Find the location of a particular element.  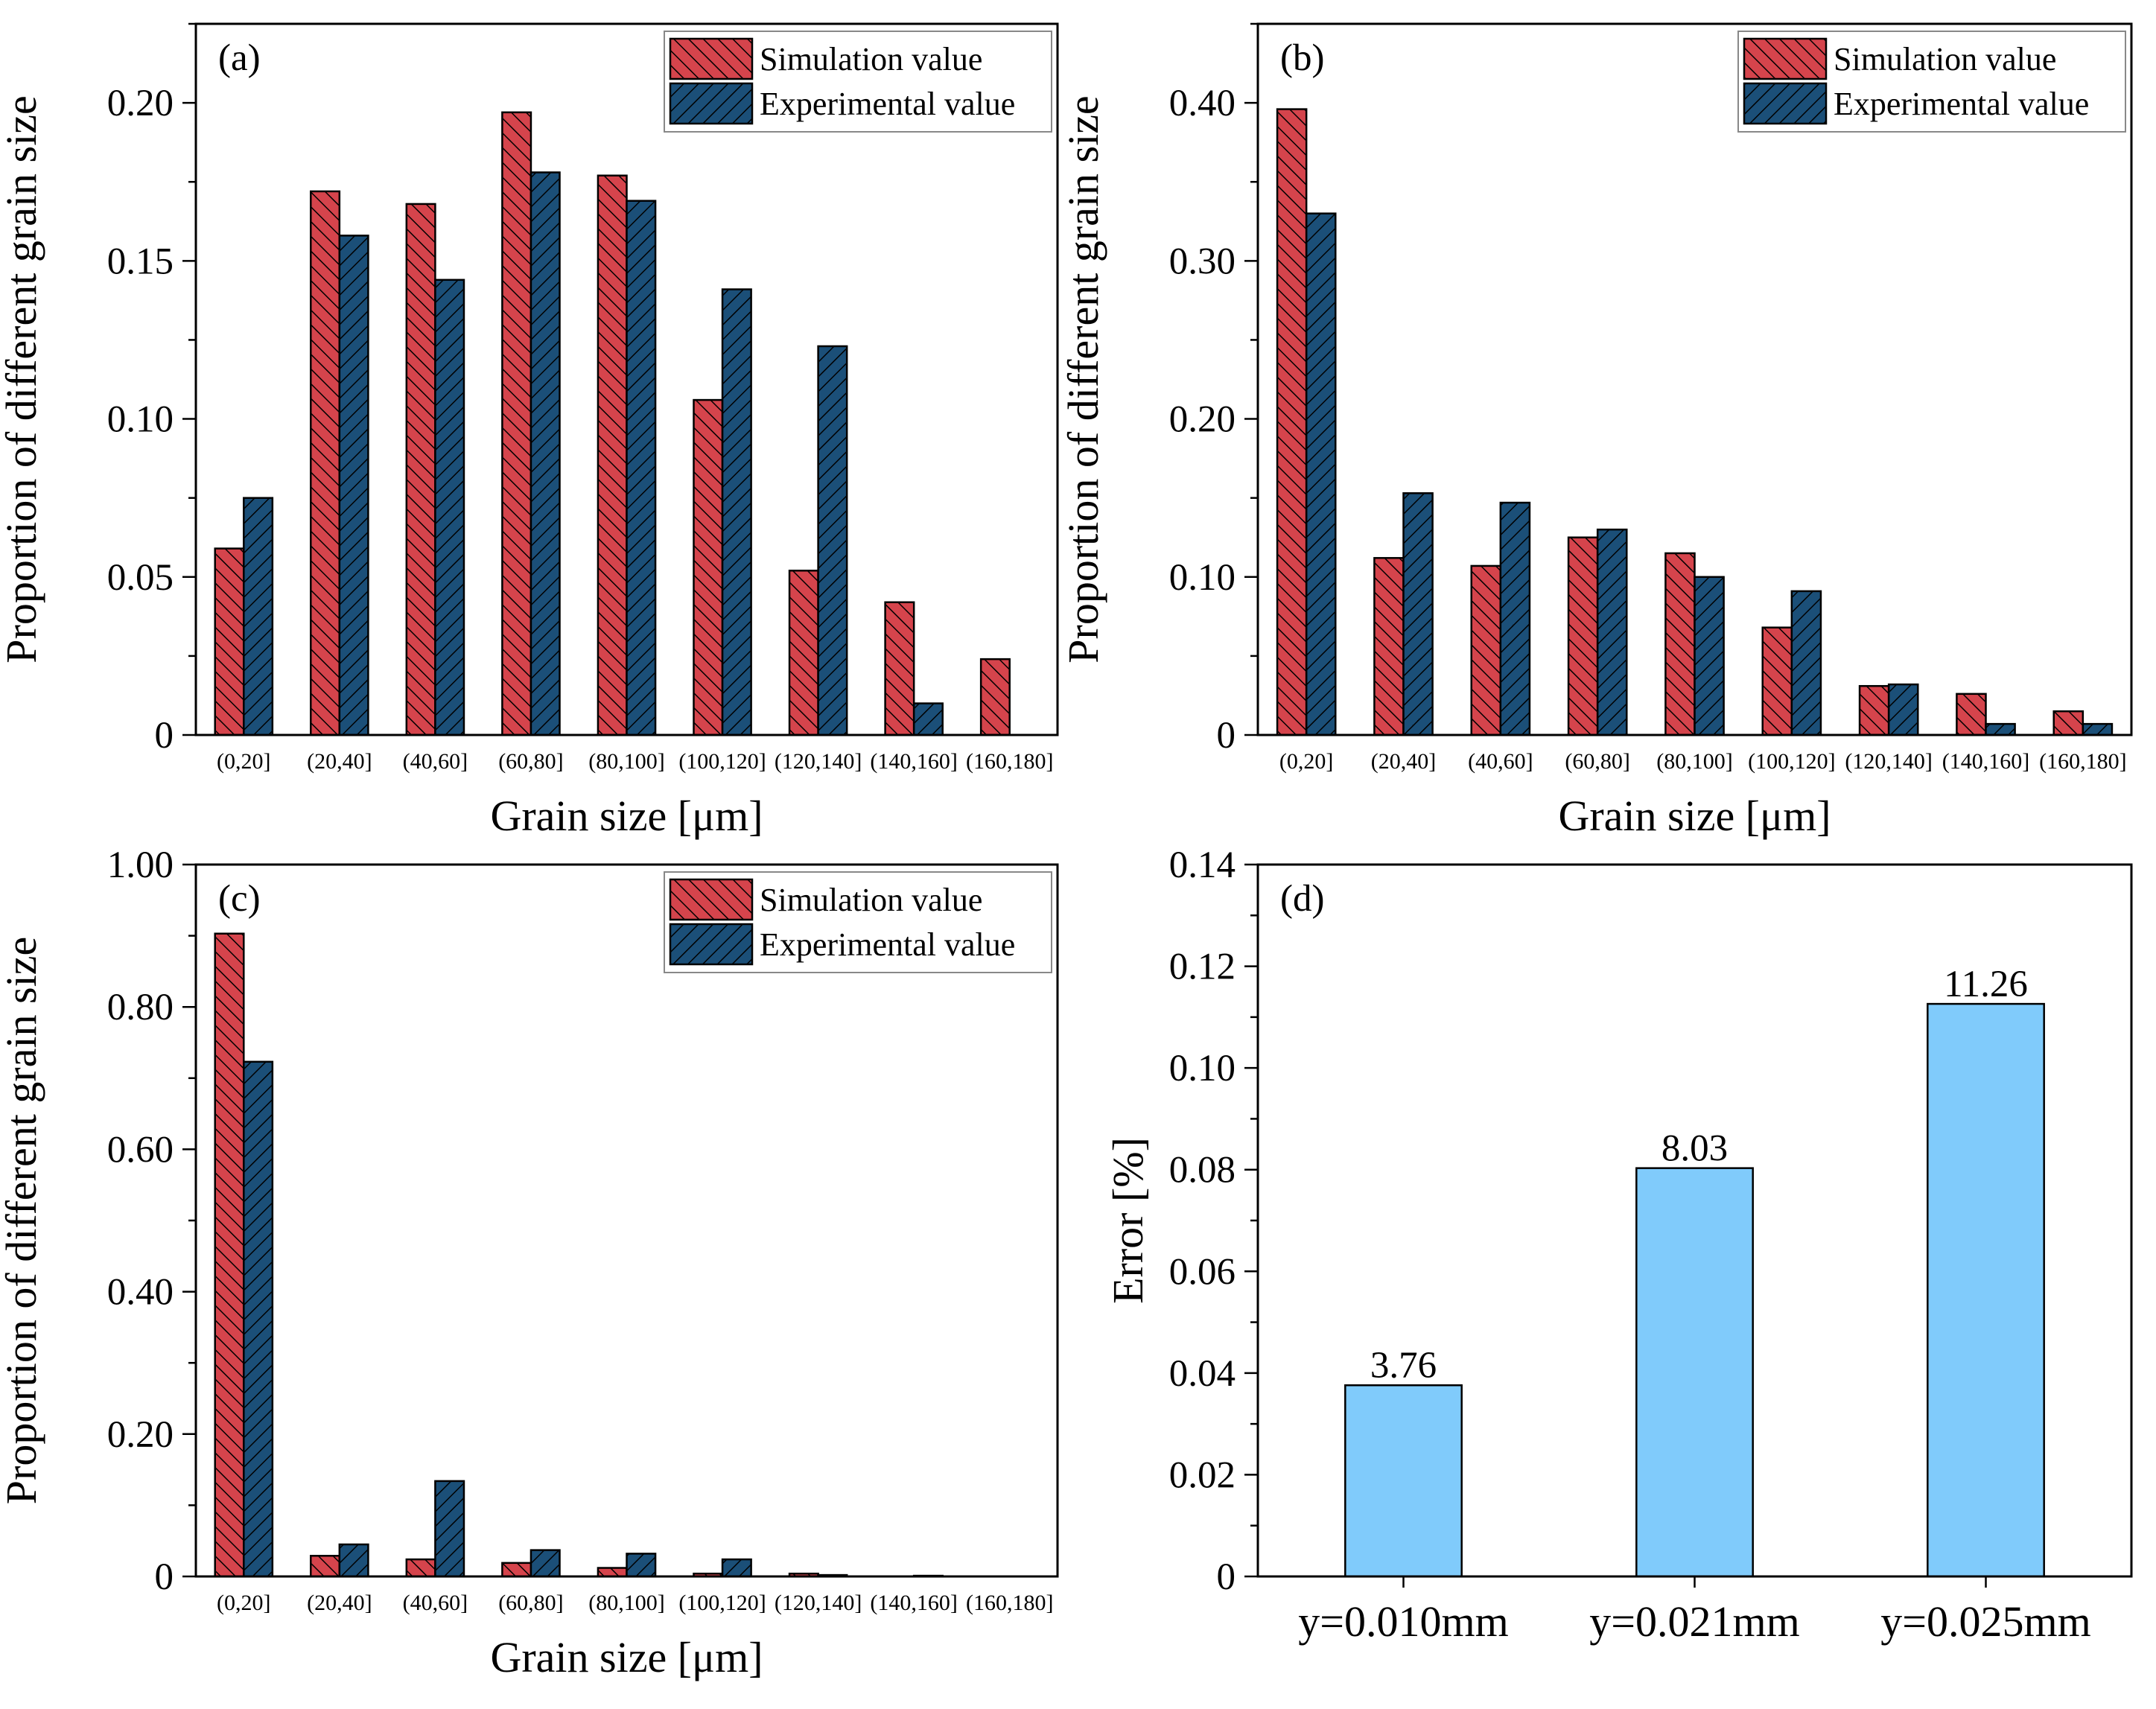

y-tick-label: 0.08 is located at coordinates (1202, 1170).